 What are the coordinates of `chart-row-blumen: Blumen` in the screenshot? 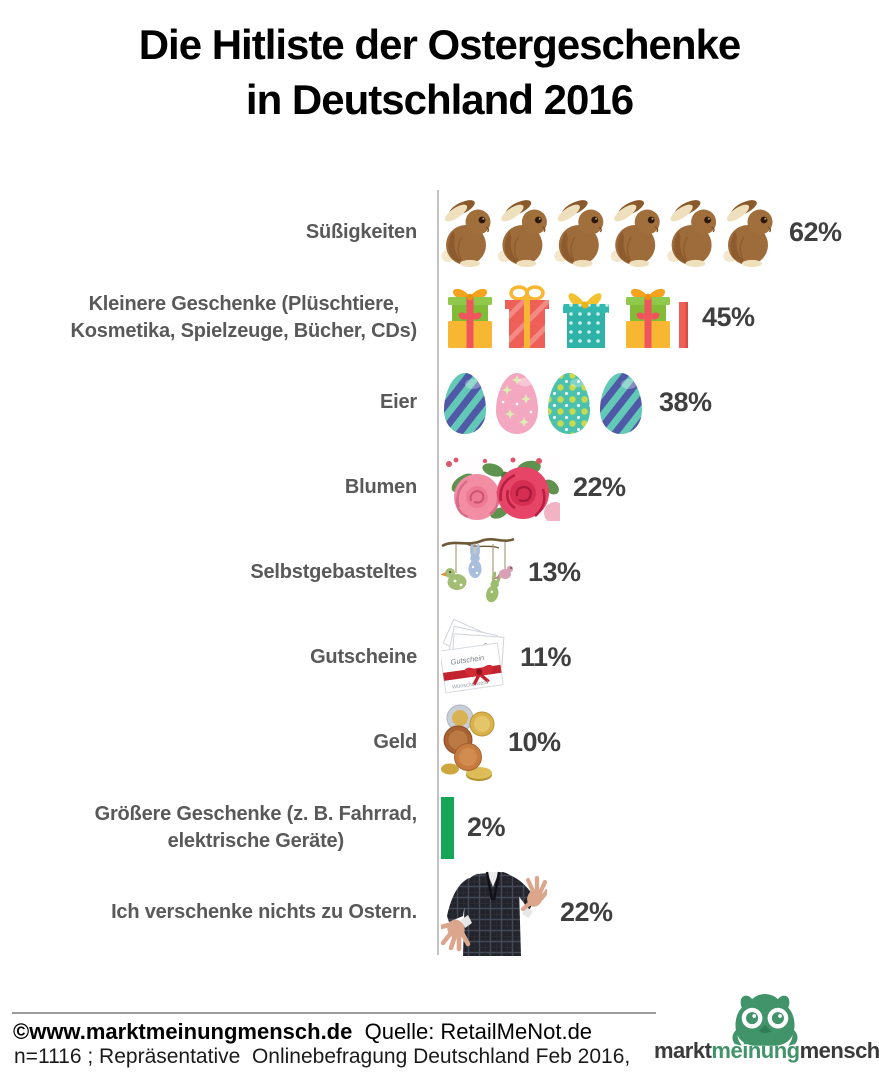 It's located at (439, 487).